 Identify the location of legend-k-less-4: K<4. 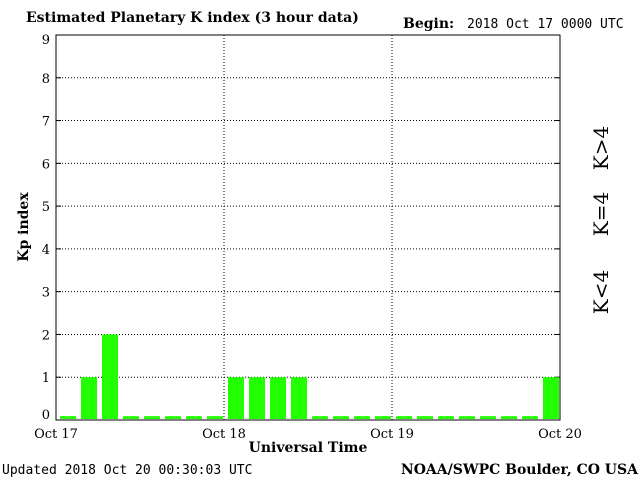
(601, 292).